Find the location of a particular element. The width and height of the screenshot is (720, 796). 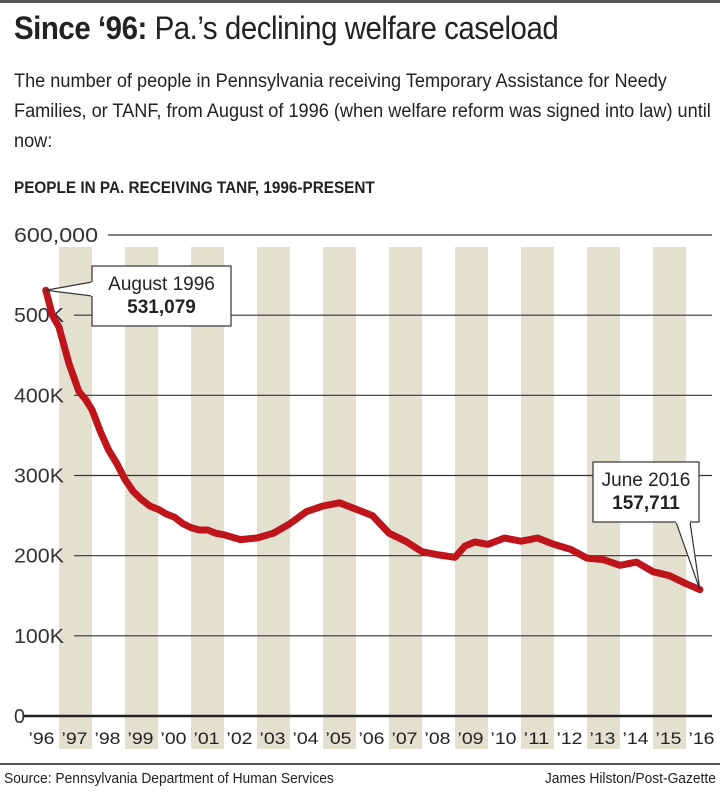

x-tick-label: ’15 is located at coordinates (669, 738).